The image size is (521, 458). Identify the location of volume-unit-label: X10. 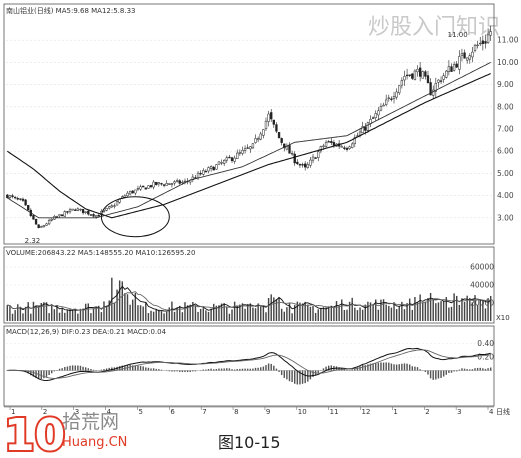
(503, 318).